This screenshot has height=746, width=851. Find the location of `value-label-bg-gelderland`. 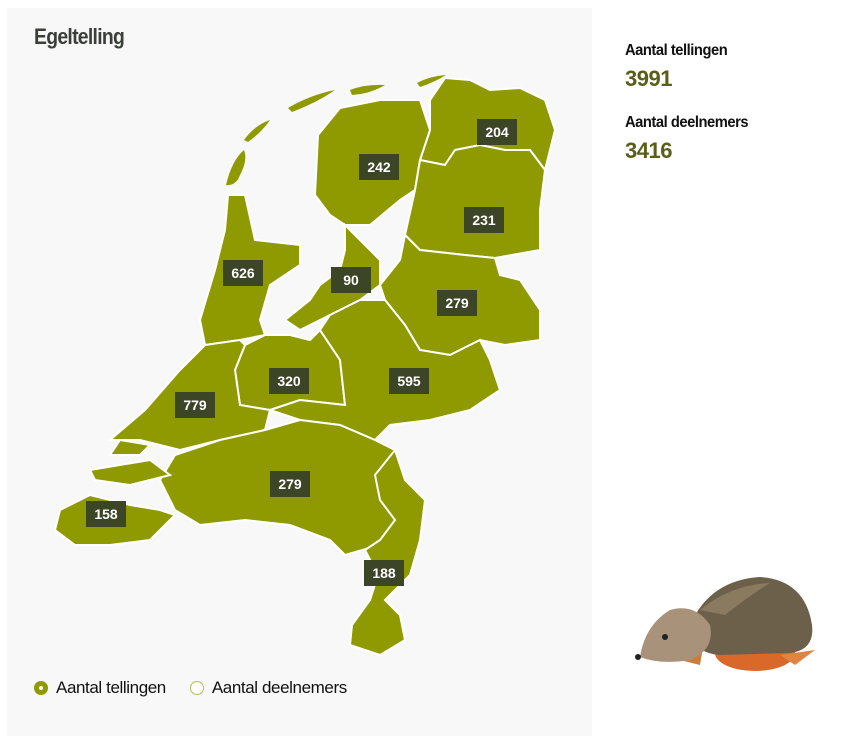

value-label-bg-gelderland is located at coordinates (409, 381).